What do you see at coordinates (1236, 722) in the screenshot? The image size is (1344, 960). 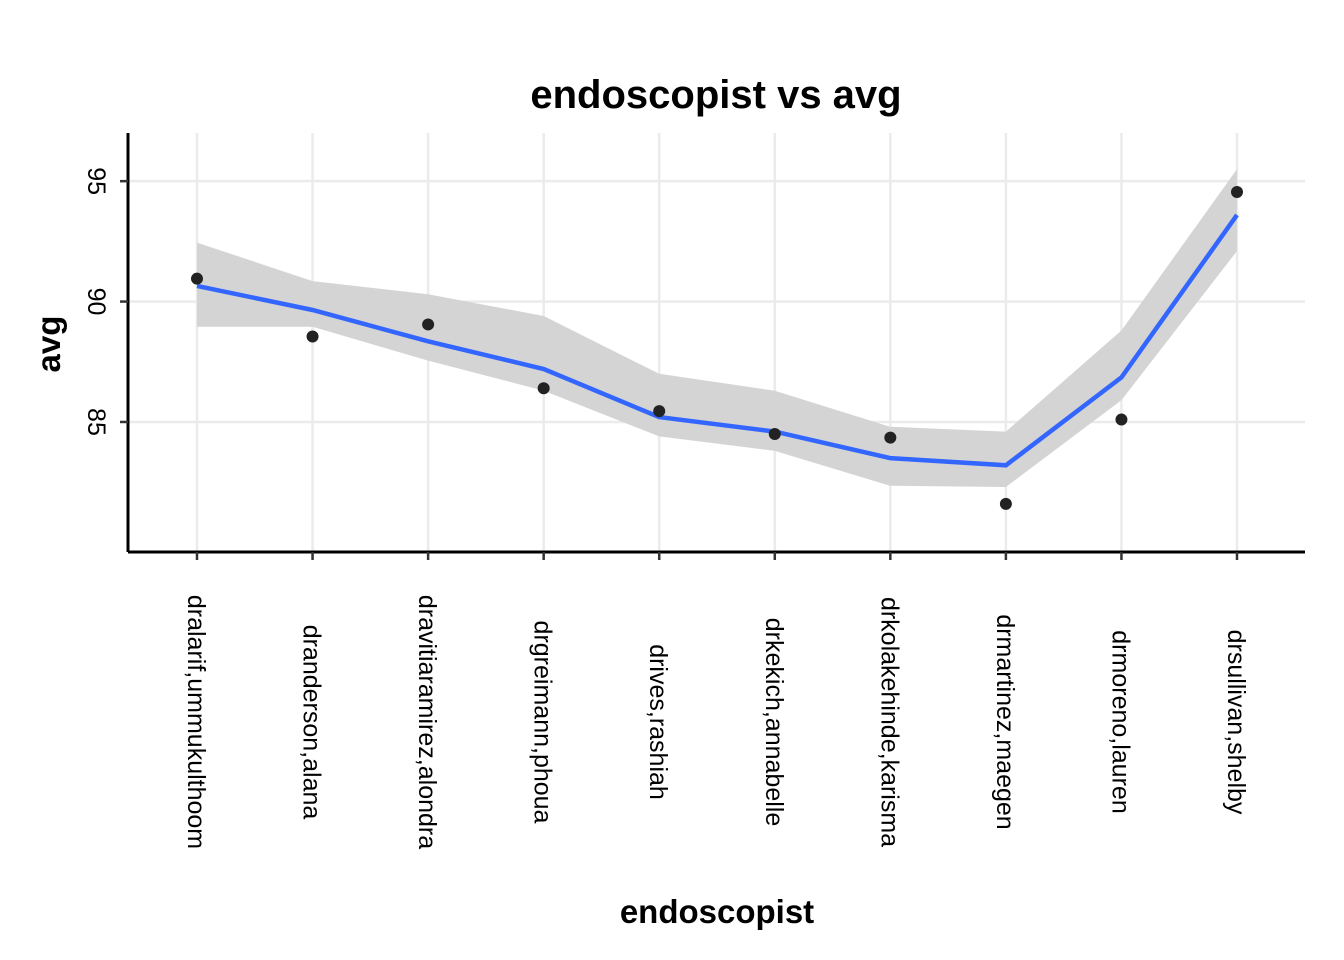 I see `x-tick-label: drsullivan,shelby` at bounding box center [1236, 722].